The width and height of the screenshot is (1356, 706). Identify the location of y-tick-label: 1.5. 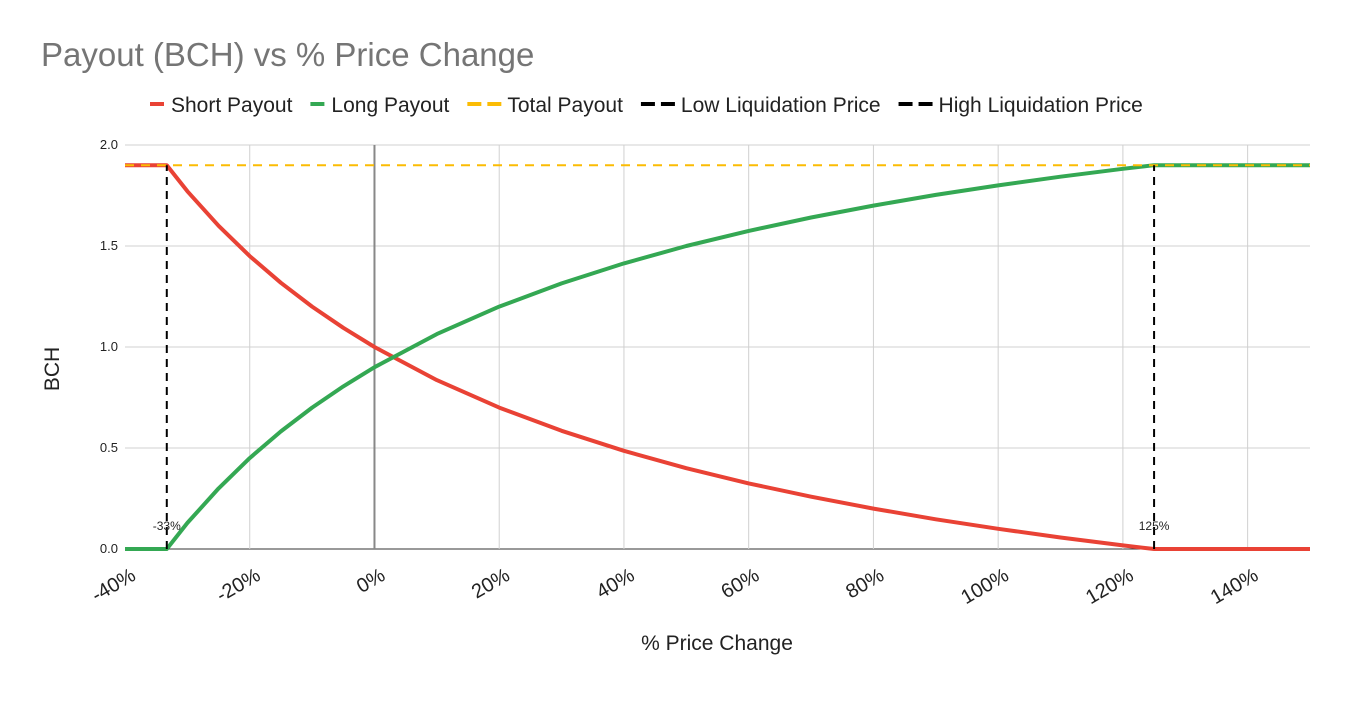
(109, 245).